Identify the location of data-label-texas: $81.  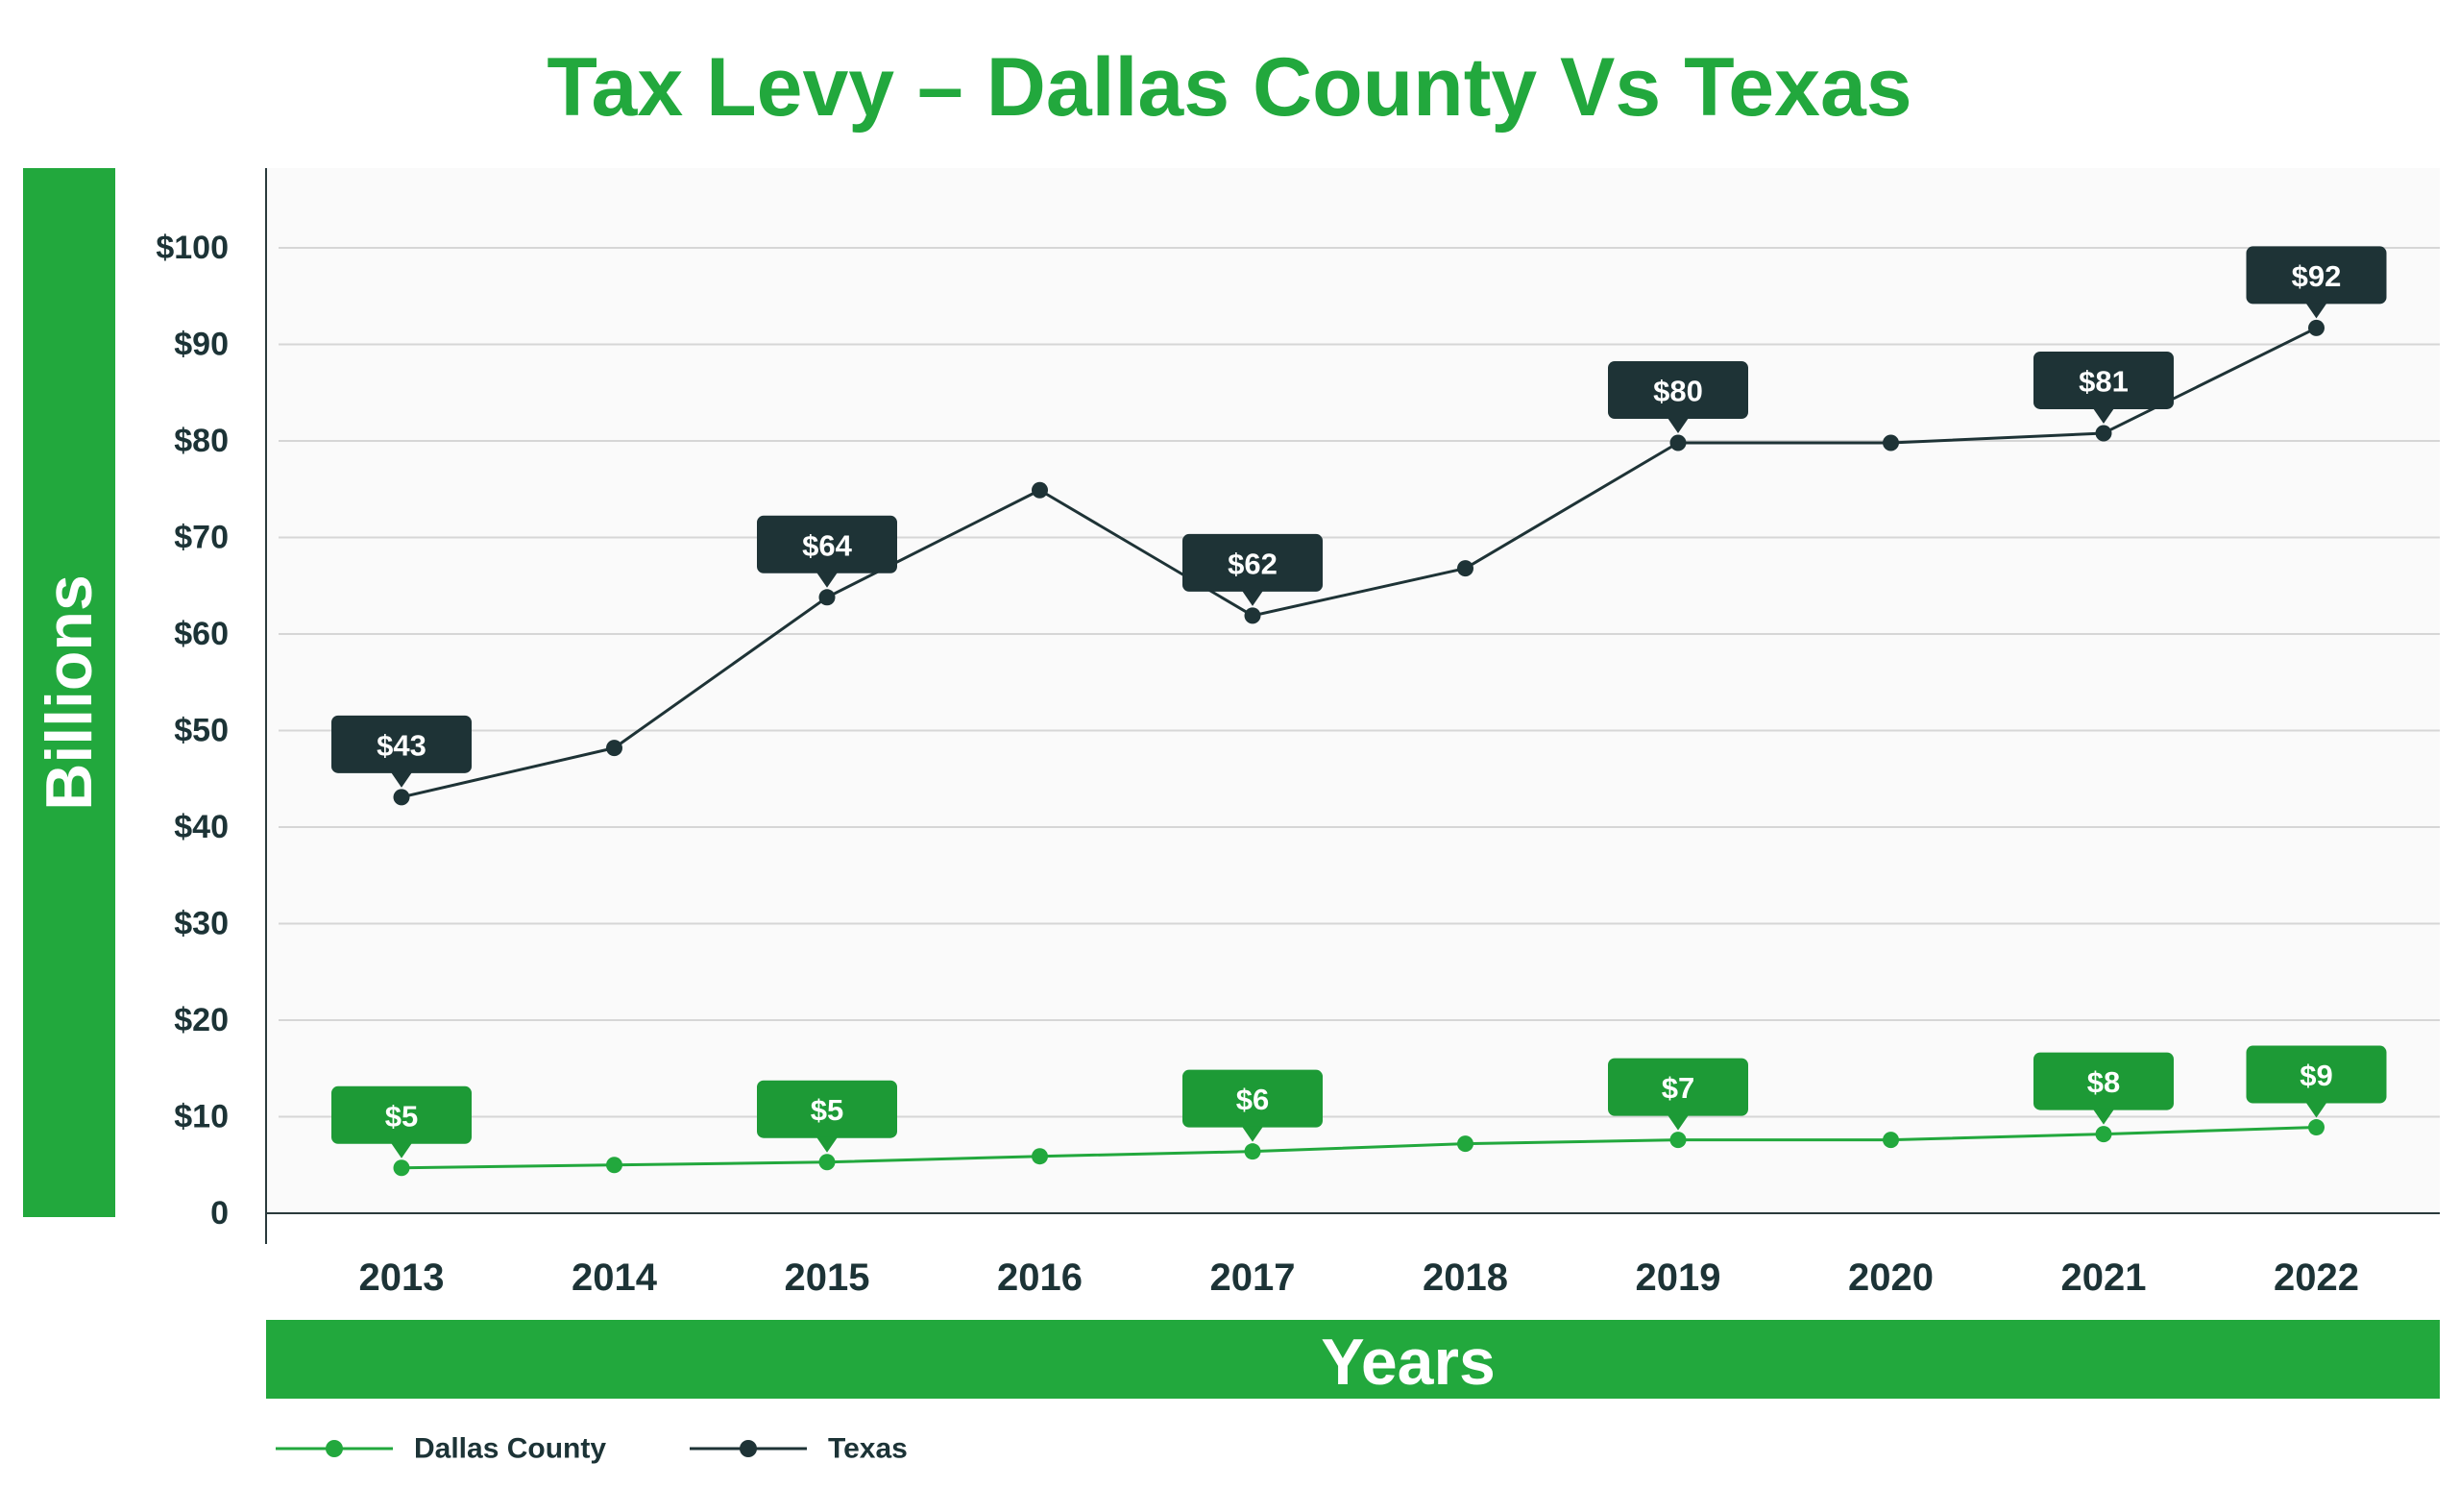
(2103, 387).